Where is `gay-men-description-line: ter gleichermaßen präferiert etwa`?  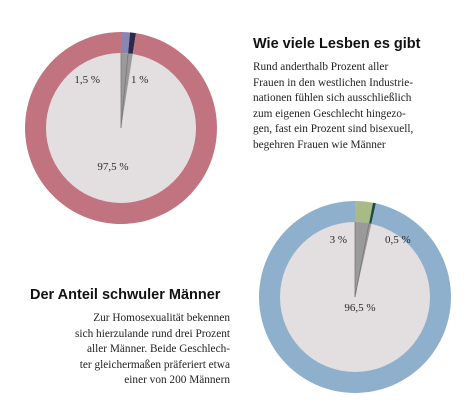
gay-men-description-line: ter gleichermaßen präferiert etwa is located at coordinates (154, 364).